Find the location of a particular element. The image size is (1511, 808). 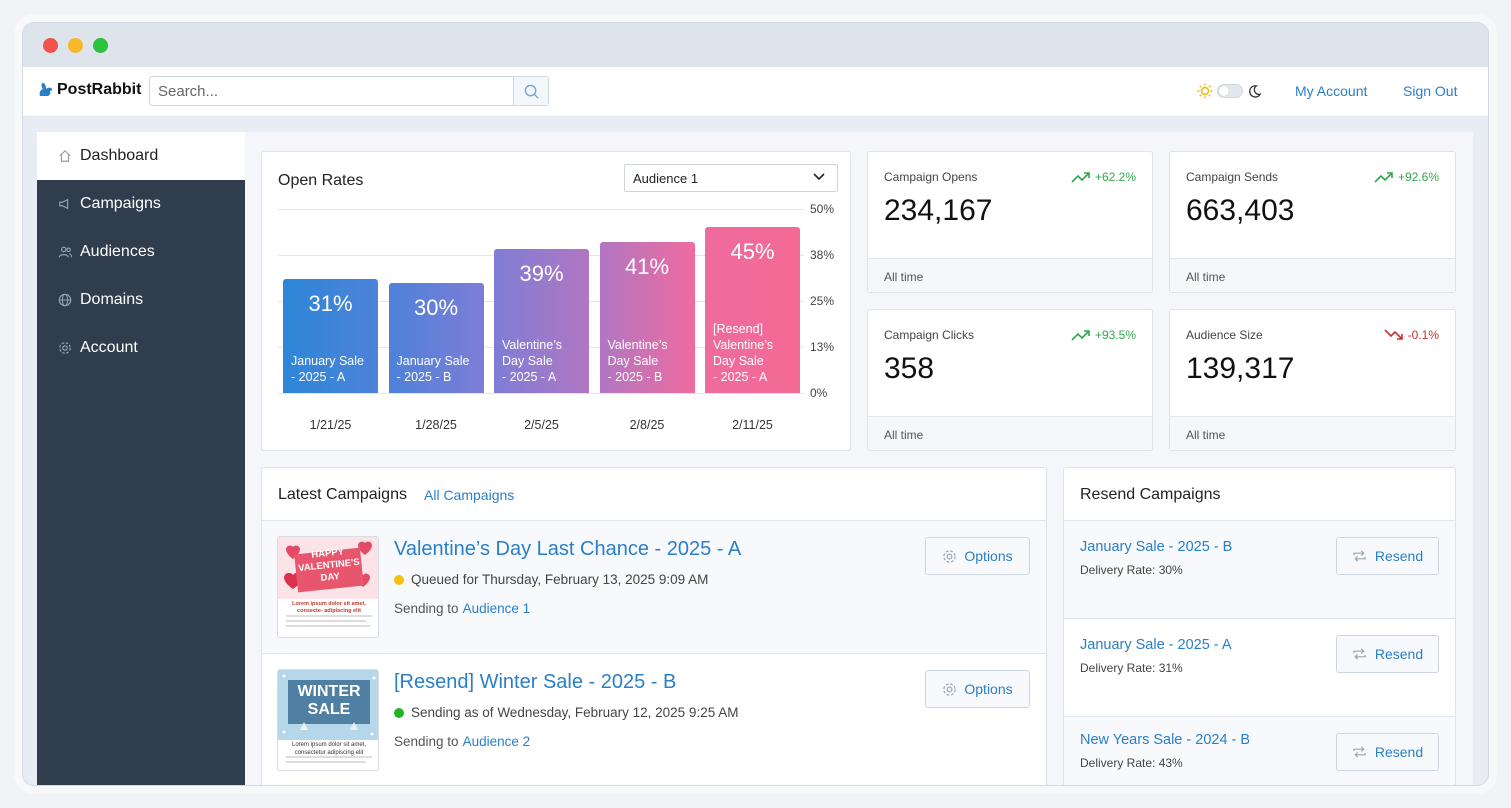

sign-out-link: Sign Out is located at coordinates (1430, 91).